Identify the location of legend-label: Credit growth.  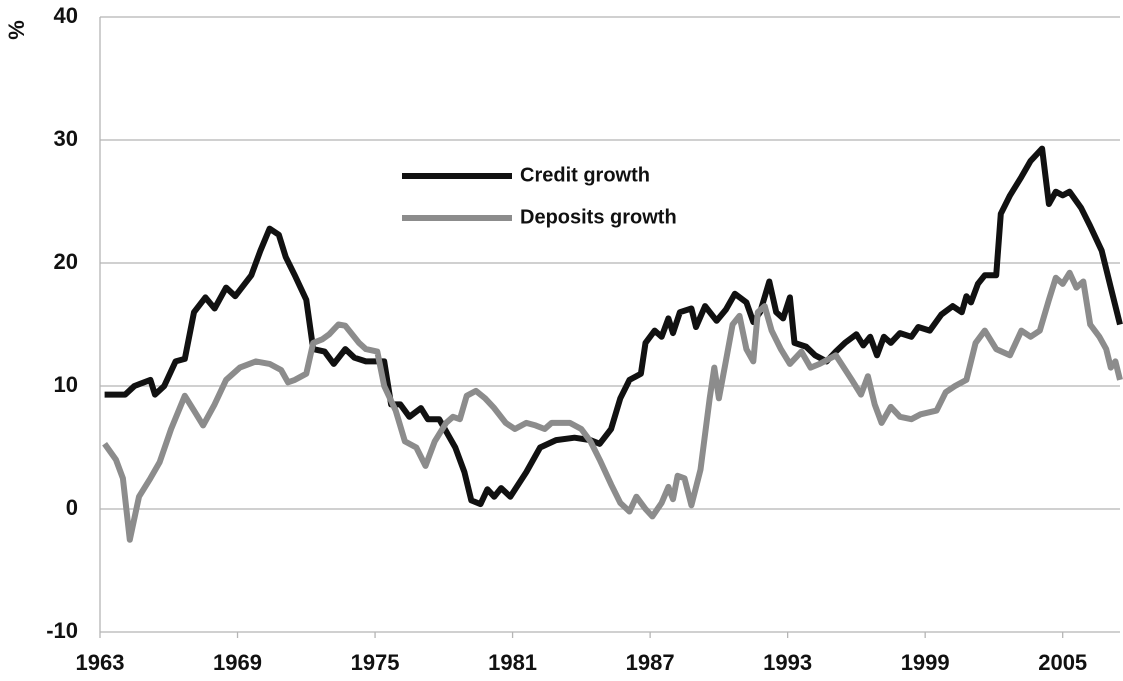
(585, 175).